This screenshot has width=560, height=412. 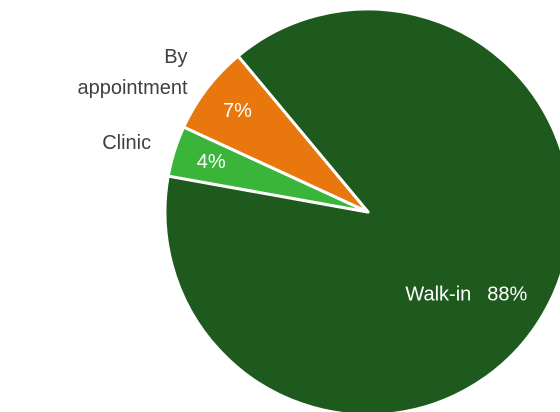 What do you see at coordinates (132, 72) in the screenshot?
I see `slice-label: By appointment` at bounding box center [132, 72].